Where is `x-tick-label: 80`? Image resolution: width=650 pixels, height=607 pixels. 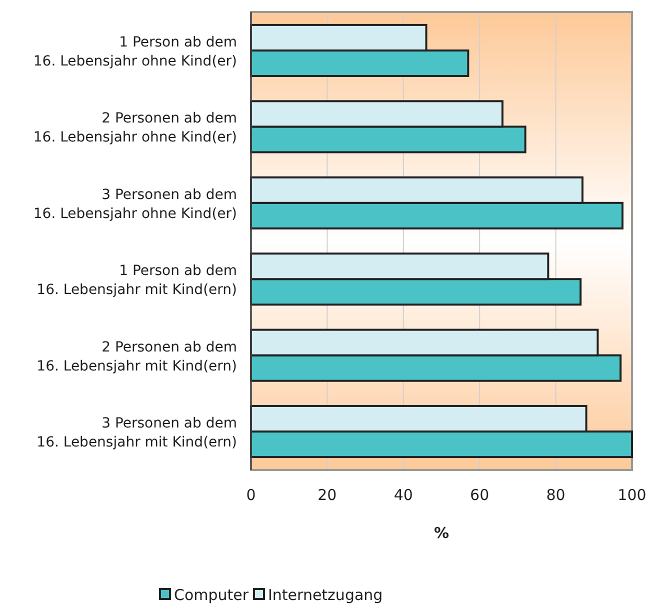
x-tick-label: 80 is located at coordinates (556, 495).